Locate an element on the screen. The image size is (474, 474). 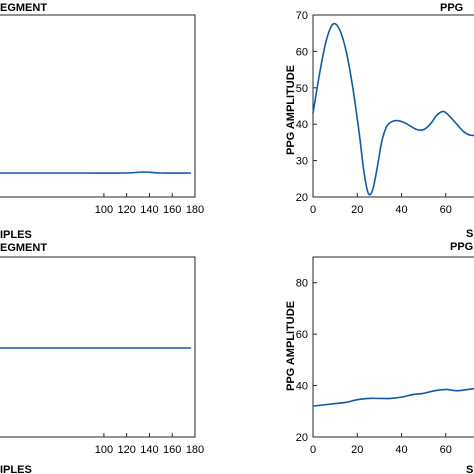
panel-top-right-axes-box is located at coordinates (393, 106).